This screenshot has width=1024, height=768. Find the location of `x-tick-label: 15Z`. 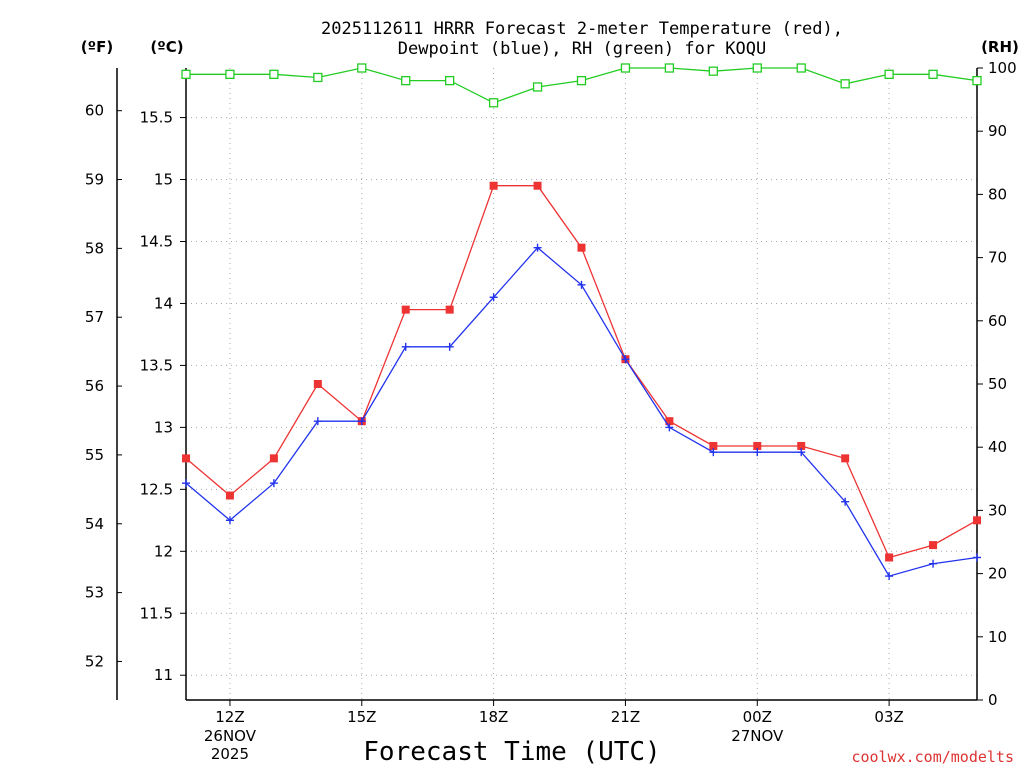

x-tick-label: 15Z is located at coordinates (361, 717).